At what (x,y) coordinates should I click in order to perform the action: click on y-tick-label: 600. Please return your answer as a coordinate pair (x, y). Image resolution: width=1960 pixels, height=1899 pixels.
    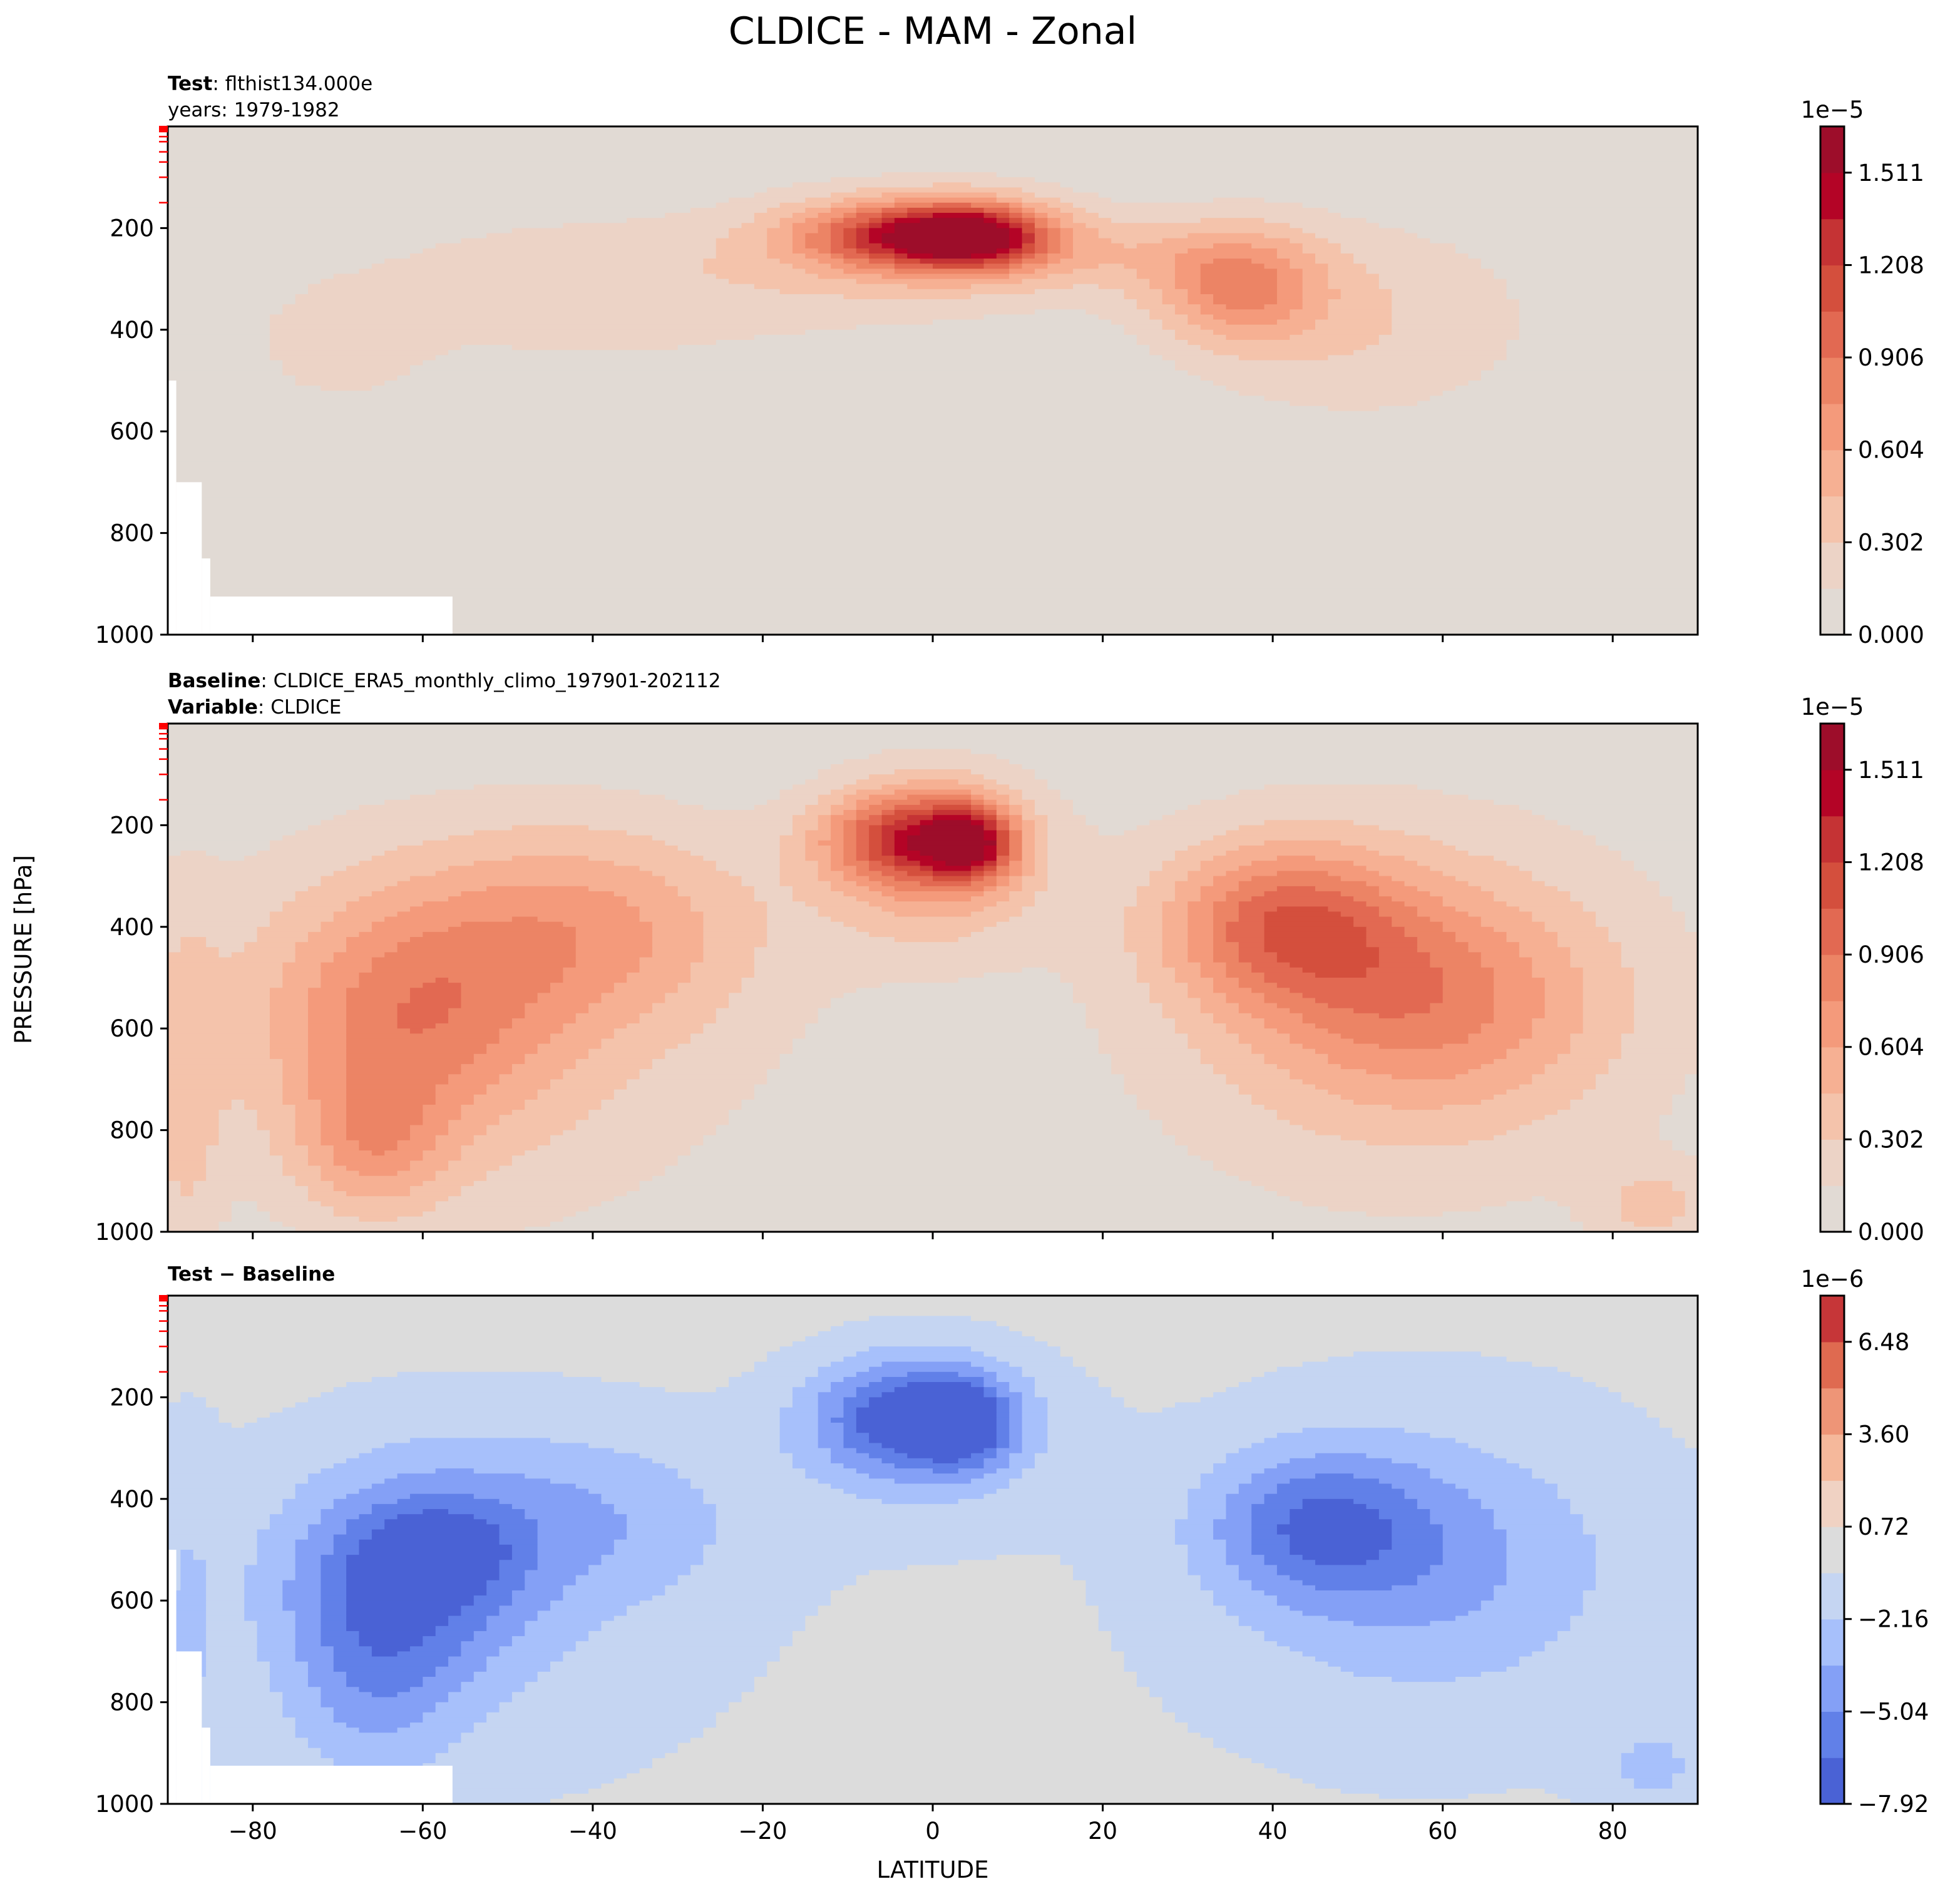
    Looking at the image, I should click on (132, 1028).